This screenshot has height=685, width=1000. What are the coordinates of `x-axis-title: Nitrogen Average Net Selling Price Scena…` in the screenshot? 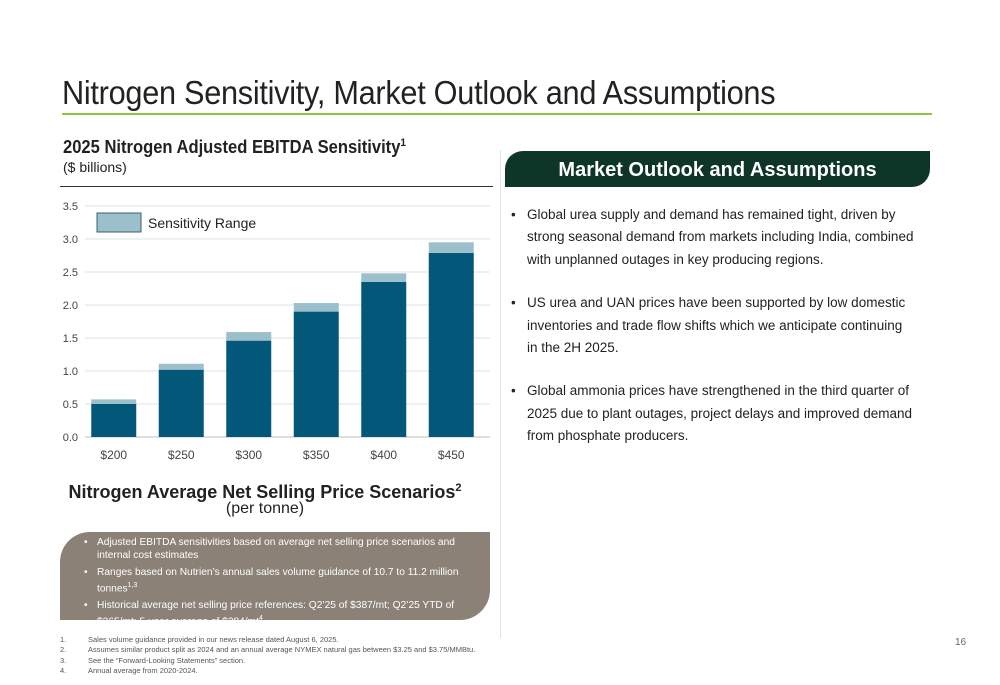 It's located at (265, 492).